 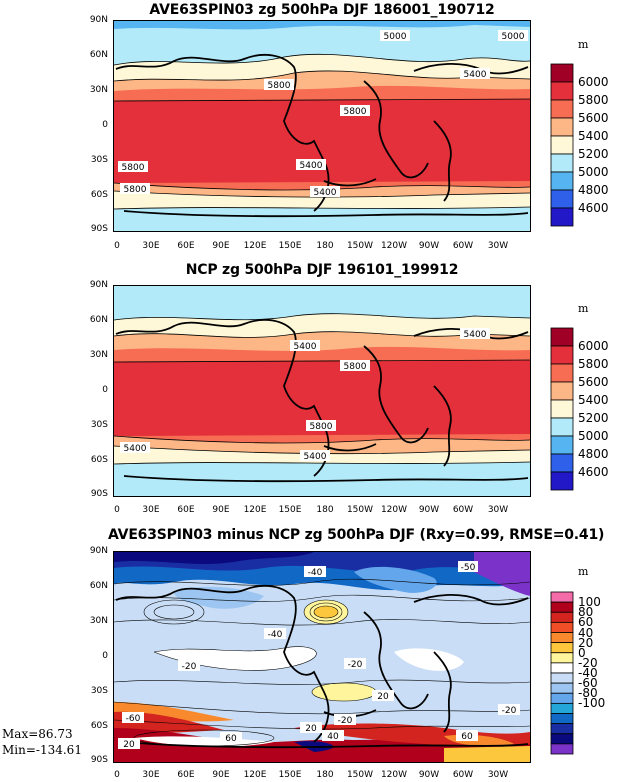 I want to click on panel-2-lat-label: 90S, so click(x=99, y=494).